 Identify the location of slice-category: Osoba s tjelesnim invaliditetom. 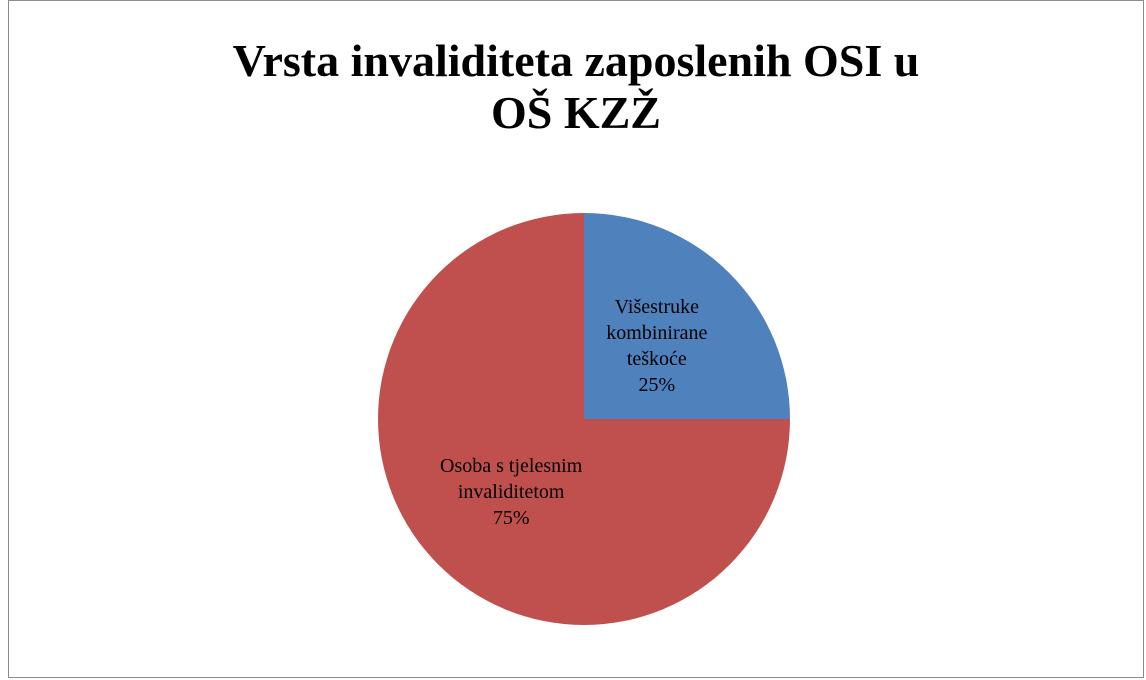
(511, 478).